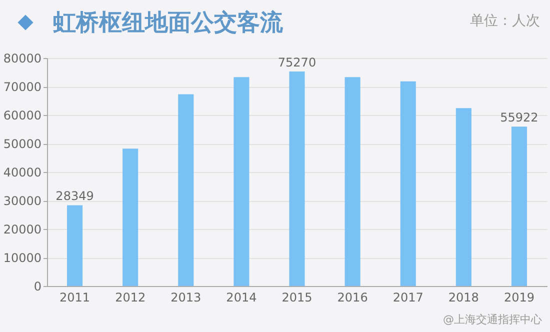 The image size is (550, 332). I want to click on y-tick-label: 80000, so click(22, 59).